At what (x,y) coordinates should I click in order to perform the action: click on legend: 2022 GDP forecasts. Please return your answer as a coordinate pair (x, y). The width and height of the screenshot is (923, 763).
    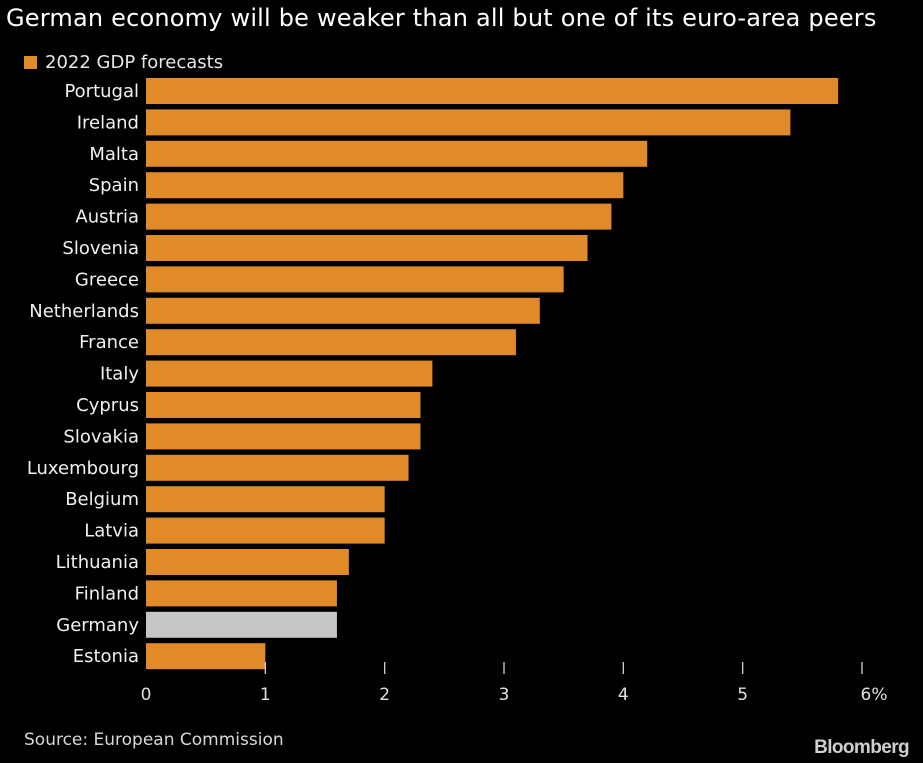
    Looking at the image, I should click on (123, 62).